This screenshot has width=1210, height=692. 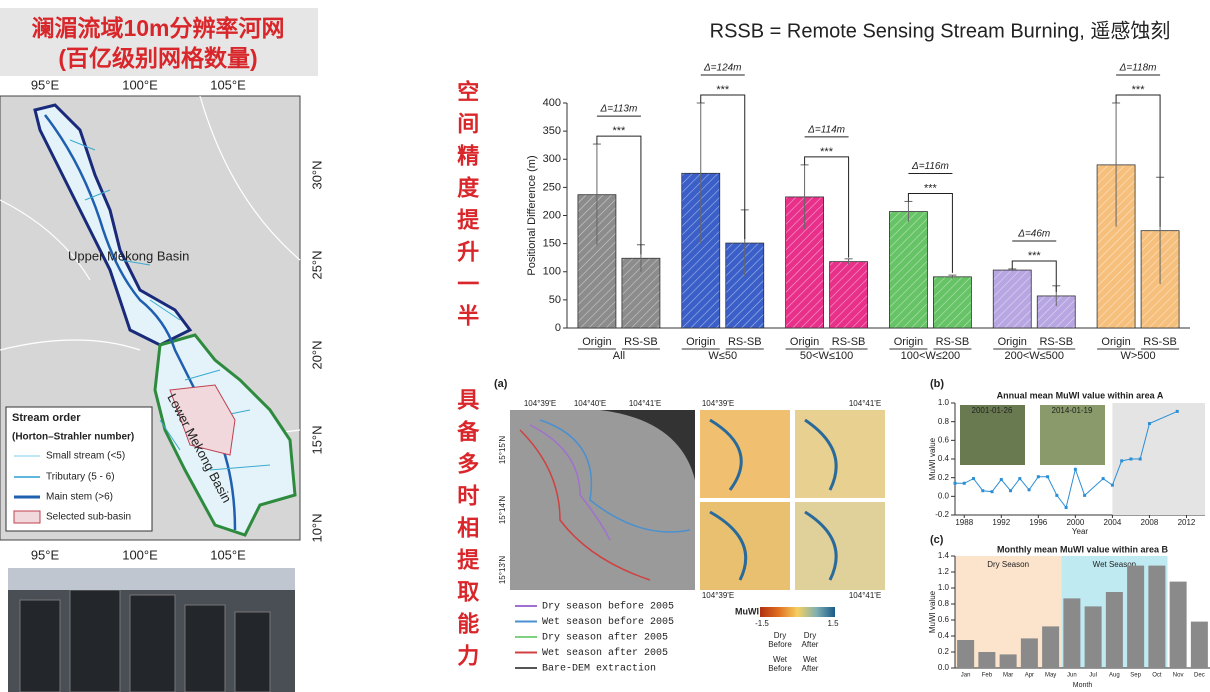 What do you see at coordinates (1072, 410) in the screenshot?
I see `image-date: 2014-01-19` at bounding box center [1072, 410].